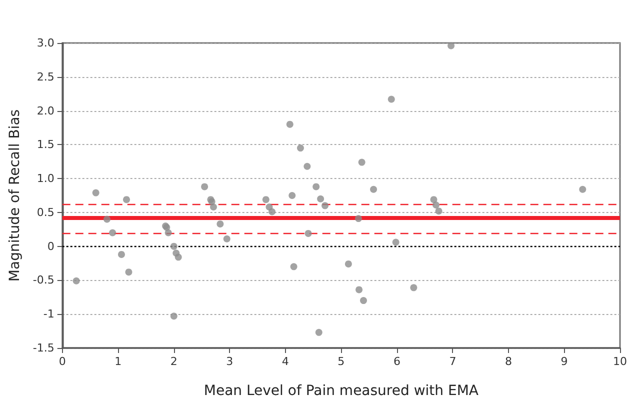  What do you see at coordinates (45, 43) in the screenshot?
I see `y-tick-label: 3.0` at bounding box center [45, 43].